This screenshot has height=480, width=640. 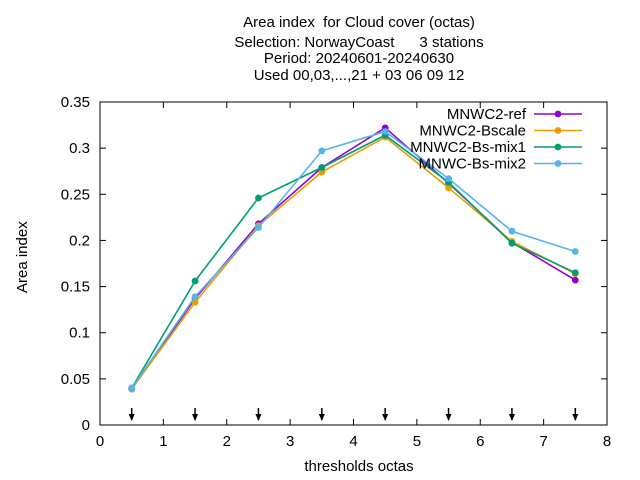 I want to click on y-tick-label: 0.35, so click(x=75, y=102).